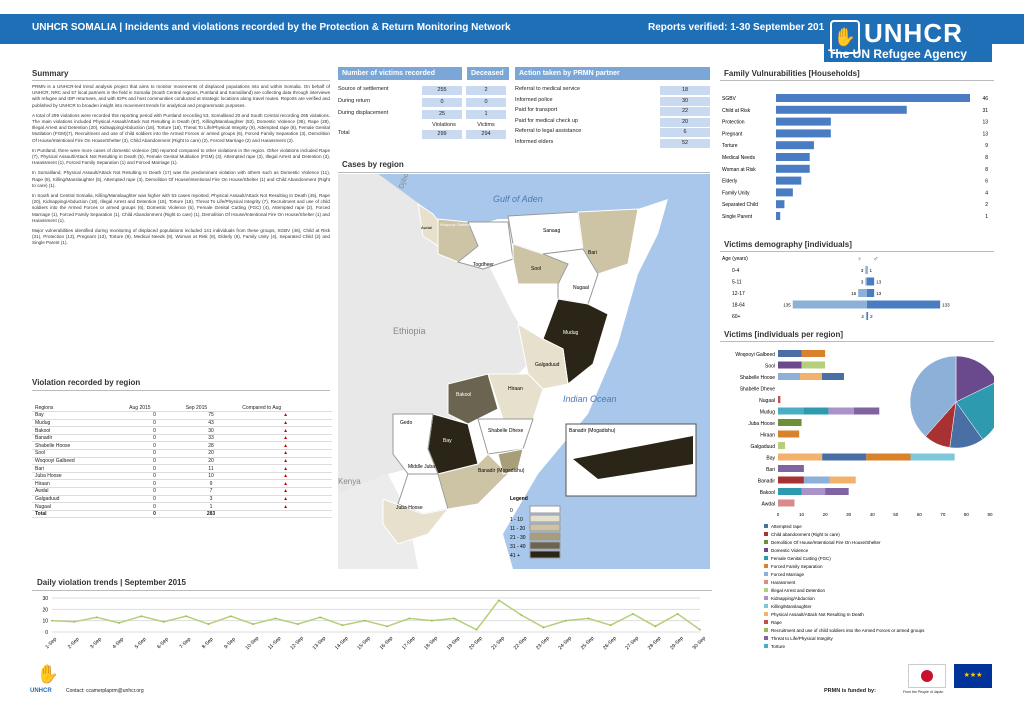 Image resolution: width=1024 pixels, height=724 pixels. Describe the element at coordinates (685, 143) in the screenshot. I see `action-value: 52` at that location.